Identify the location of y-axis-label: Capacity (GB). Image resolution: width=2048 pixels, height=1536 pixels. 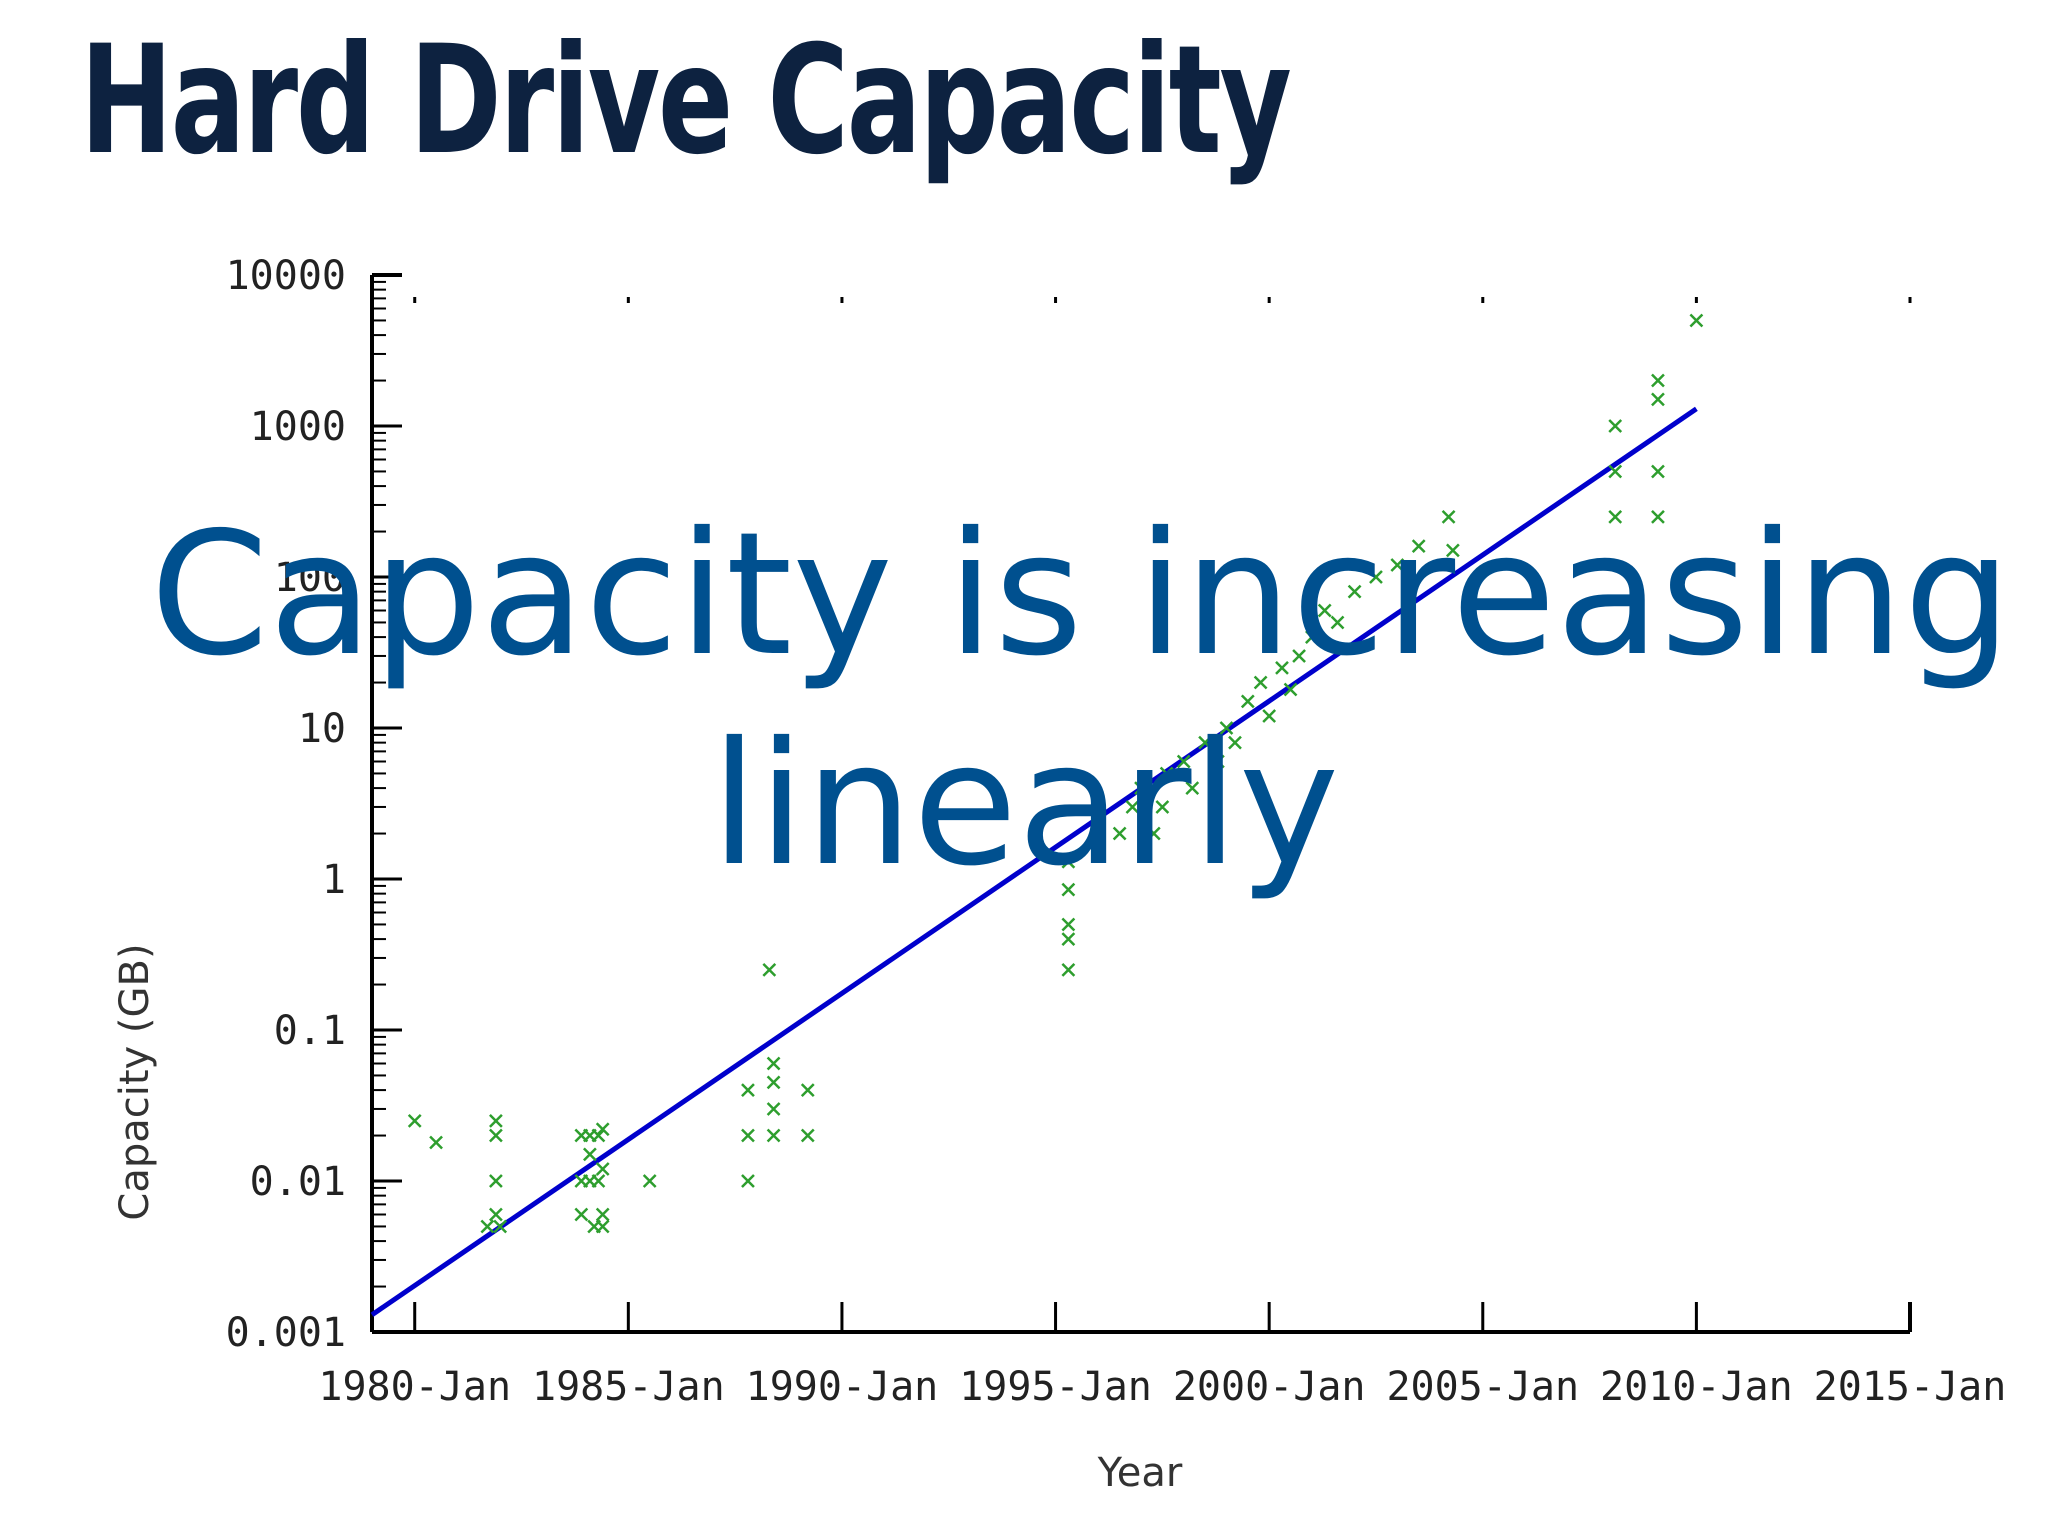
(135, 1081).